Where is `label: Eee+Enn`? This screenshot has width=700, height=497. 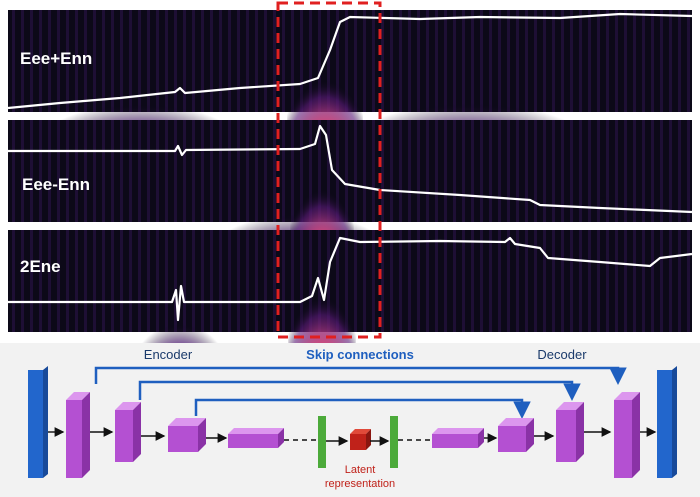
label: Eee+Enn is located at coordinates (56, 58).